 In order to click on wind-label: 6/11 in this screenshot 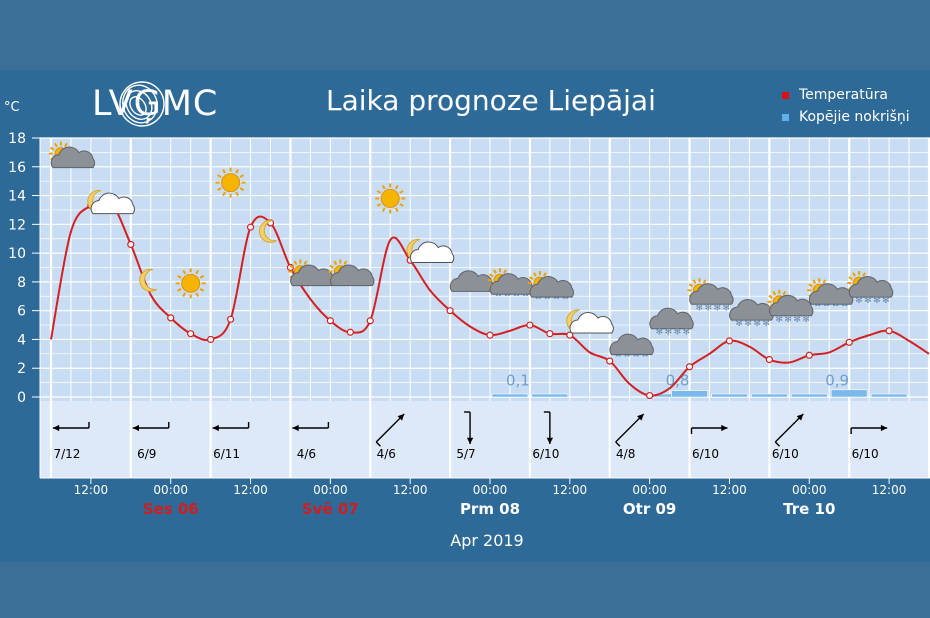, I will do `click(226, 454)`.